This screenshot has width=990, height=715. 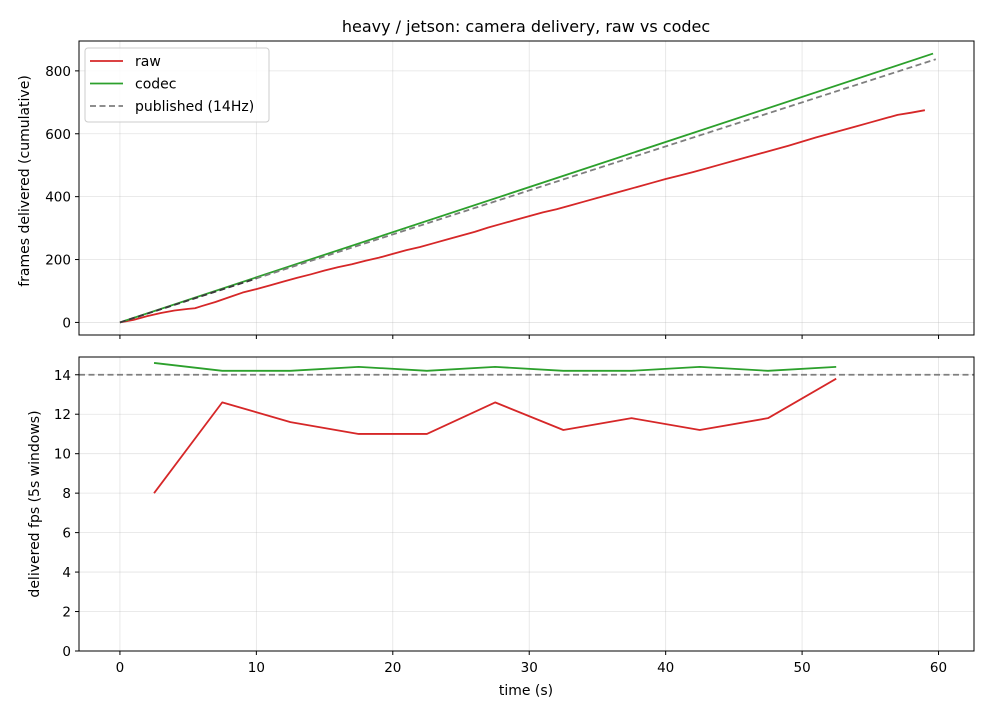 What do you see at coordinates (58, 261) in the screenshot?
I see `top-y-tick-label: 200` at bounding box center [58, 261].